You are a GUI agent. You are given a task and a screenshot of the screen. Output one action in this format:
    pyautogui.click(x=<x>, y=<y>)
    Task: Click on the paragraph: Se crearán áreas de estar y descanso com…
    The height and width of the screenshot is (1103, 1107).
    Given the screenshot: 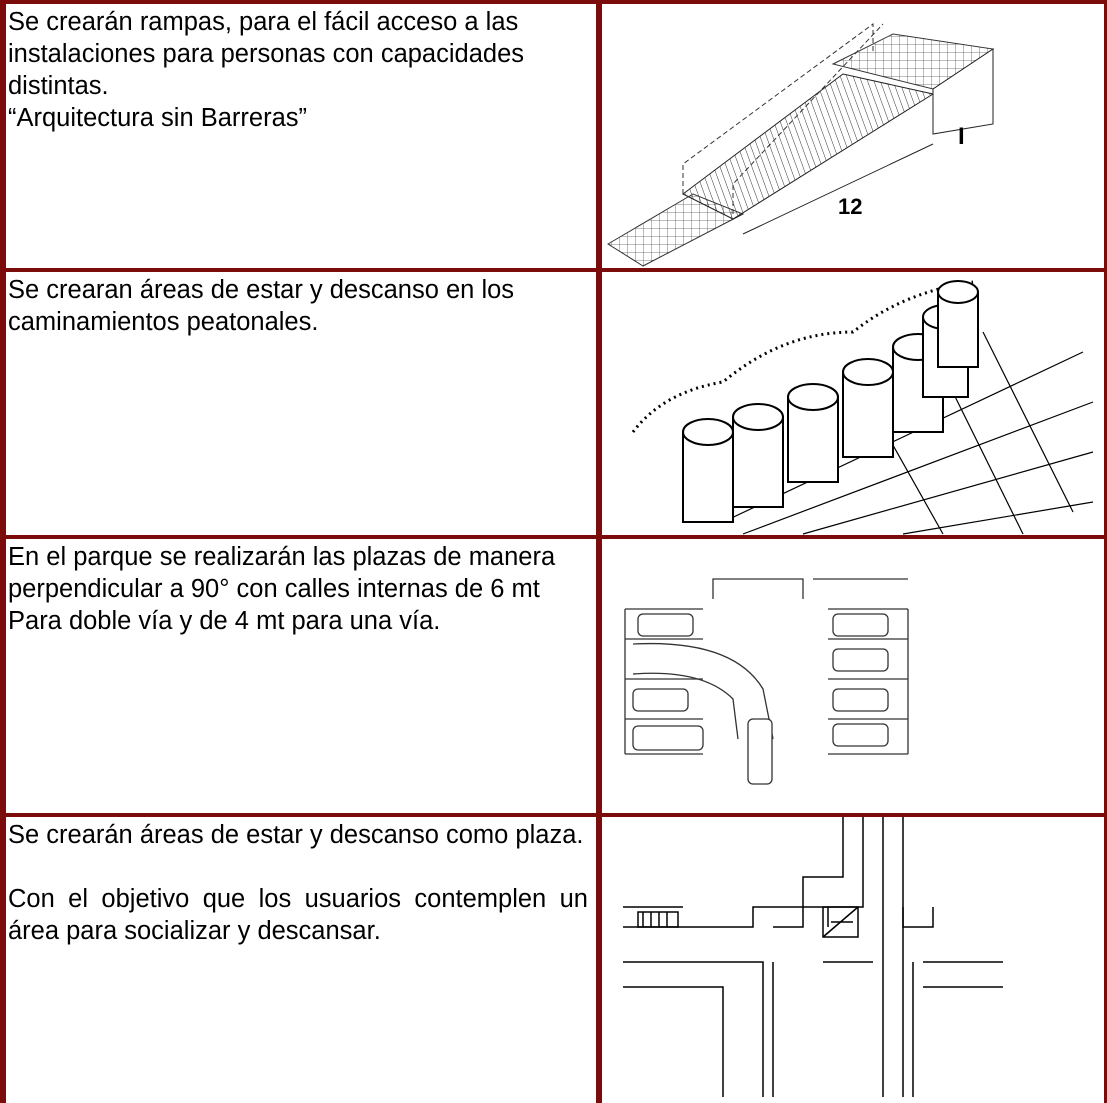 What is the action you would take?
    pyautogui.click(x=296, y=835)
    